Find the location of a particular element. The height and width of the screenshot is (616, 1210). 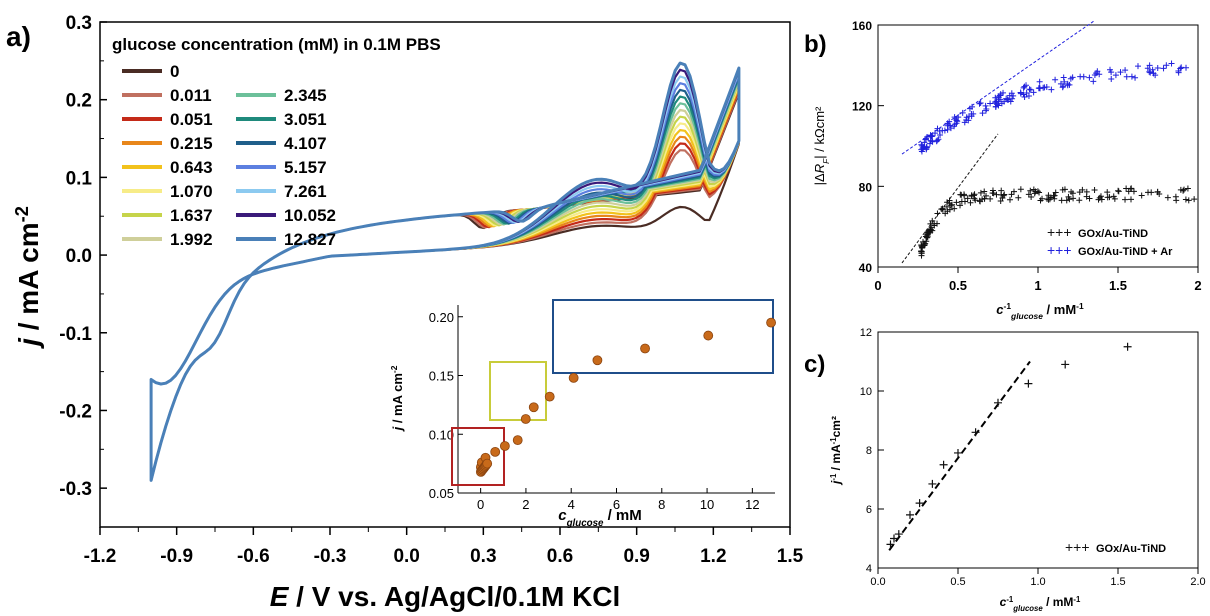

legend-label-1.070: 1.070 is located at coordinates (191, 191).